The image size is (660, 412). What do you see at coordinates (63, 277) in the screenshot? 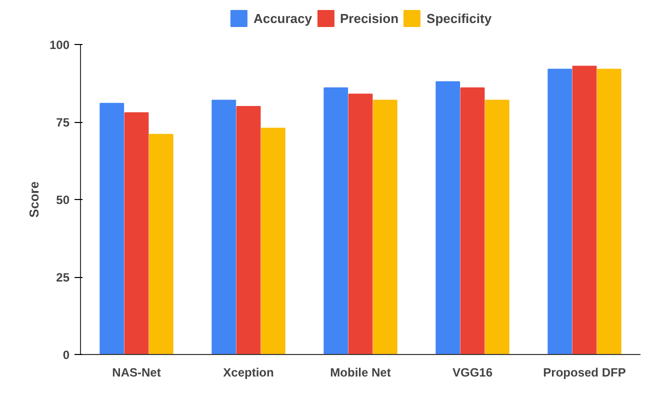
I see `y-tick-label: 25` at bounding box center [63, 277].